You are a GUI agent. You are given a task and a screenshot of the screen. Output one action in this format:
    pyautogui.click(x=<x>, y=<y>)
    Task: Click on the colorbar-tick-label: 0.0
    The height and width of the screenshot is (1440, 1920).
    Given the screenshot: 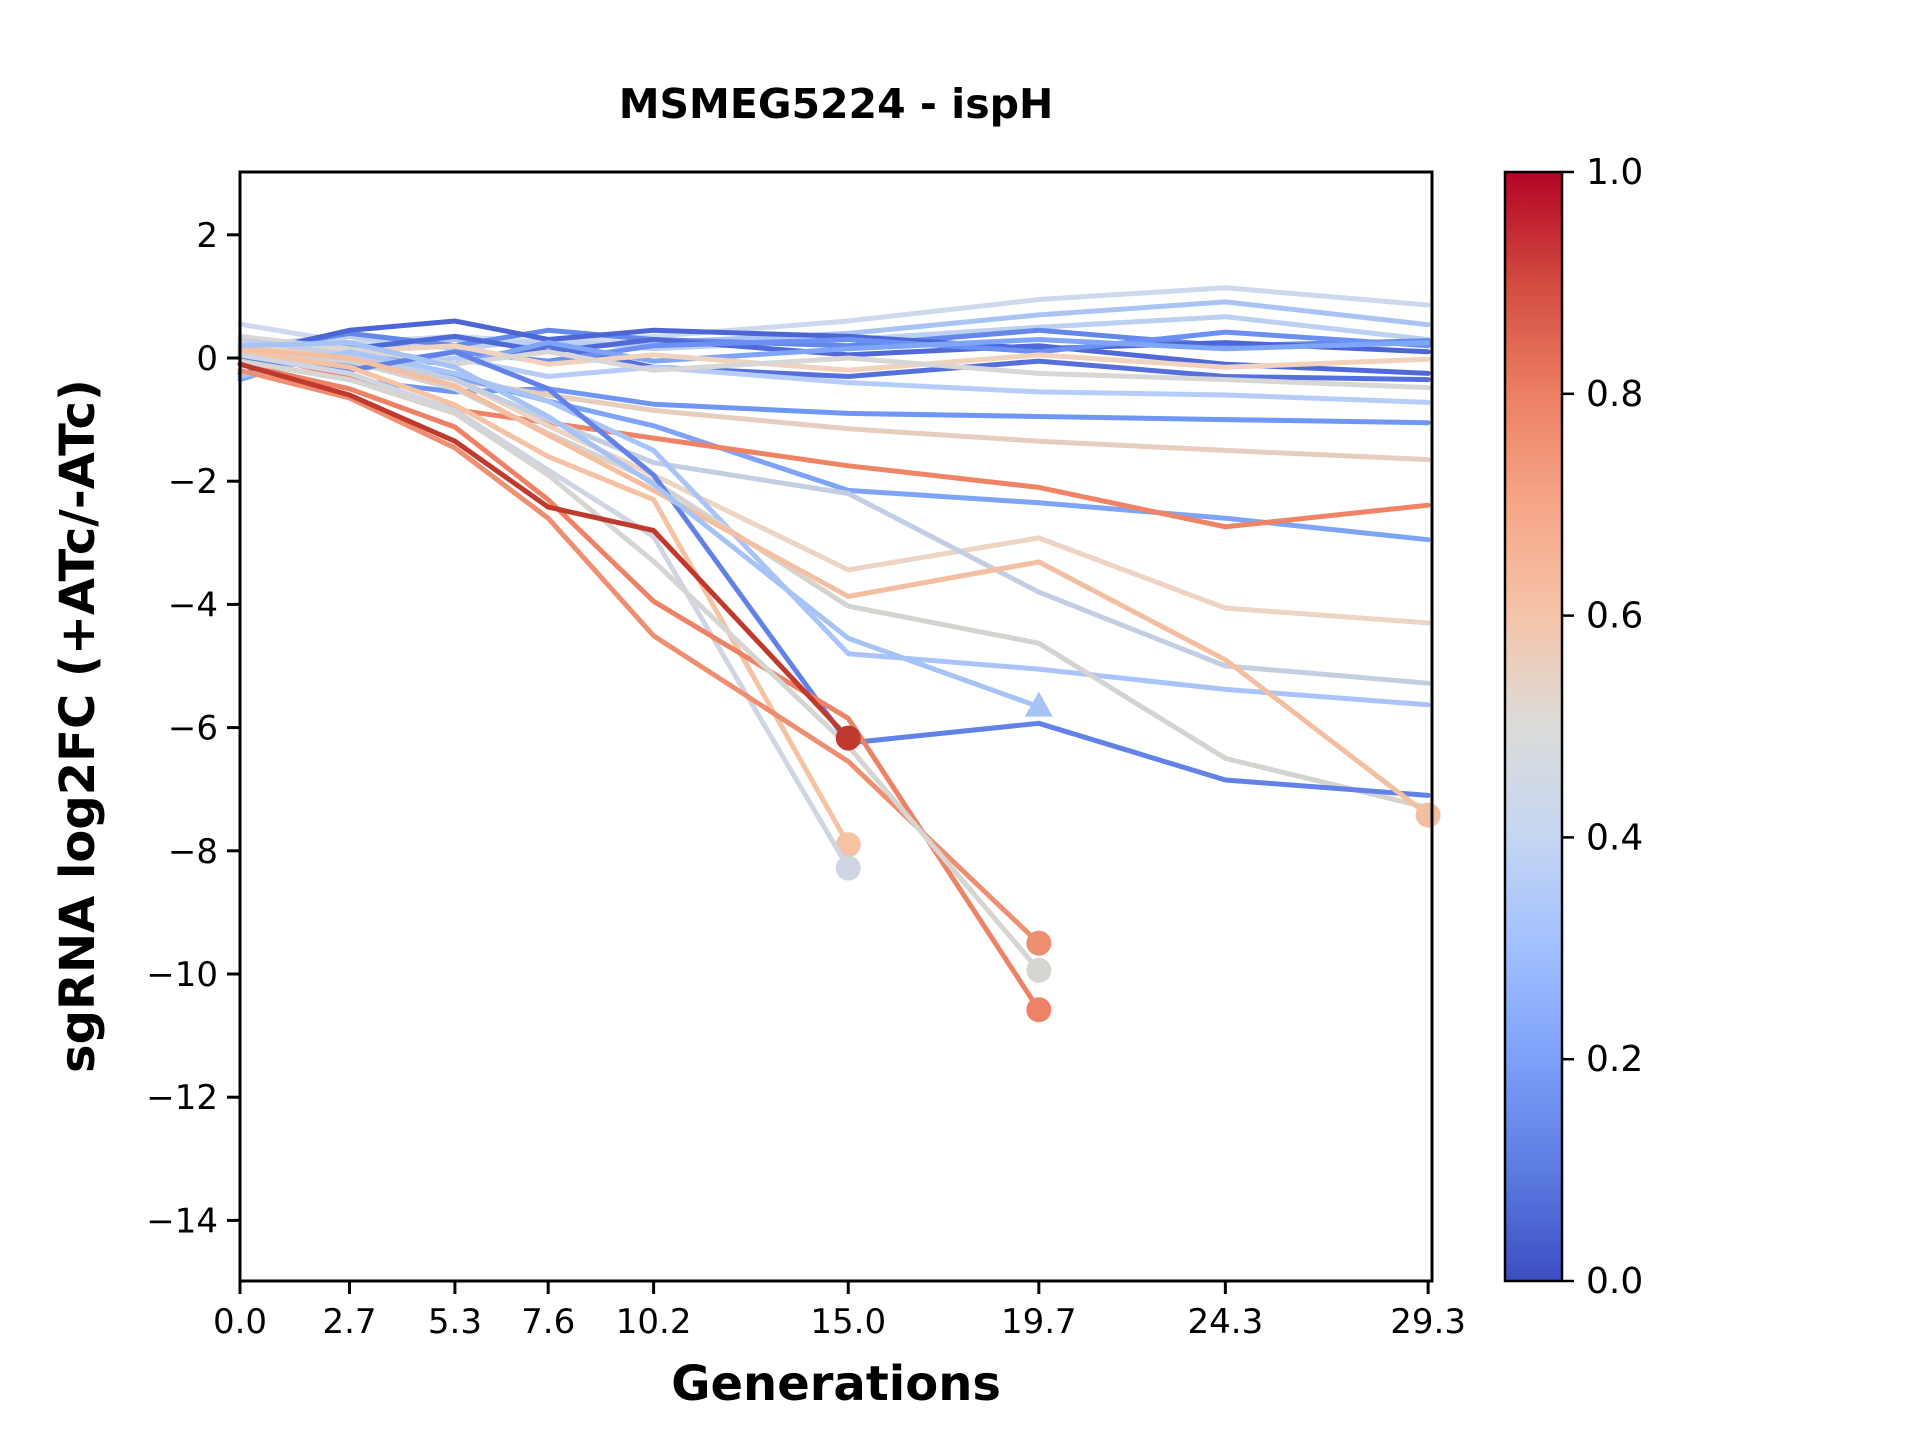 What is the action you would take?
    pyautogui.click(x=1614, y=1281)
    